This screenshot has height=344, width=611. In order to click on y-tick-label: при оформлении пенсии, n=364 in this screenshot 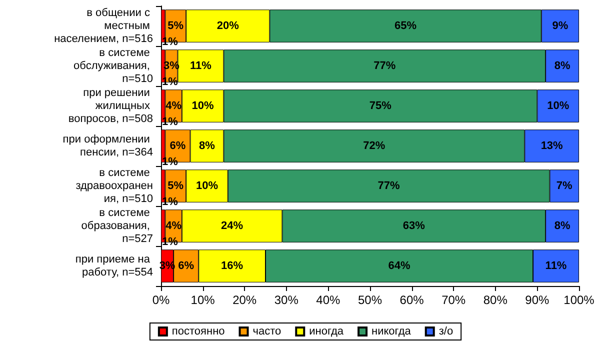, I will do `click(107, 146)`.